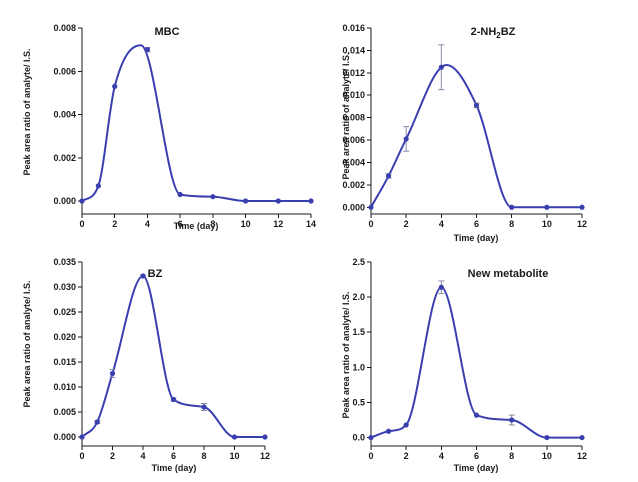  What do you see at coordinates (498, 35) in the screenshot?
I see `panel-title-subscript: 2` at bounding box center [498, 35].